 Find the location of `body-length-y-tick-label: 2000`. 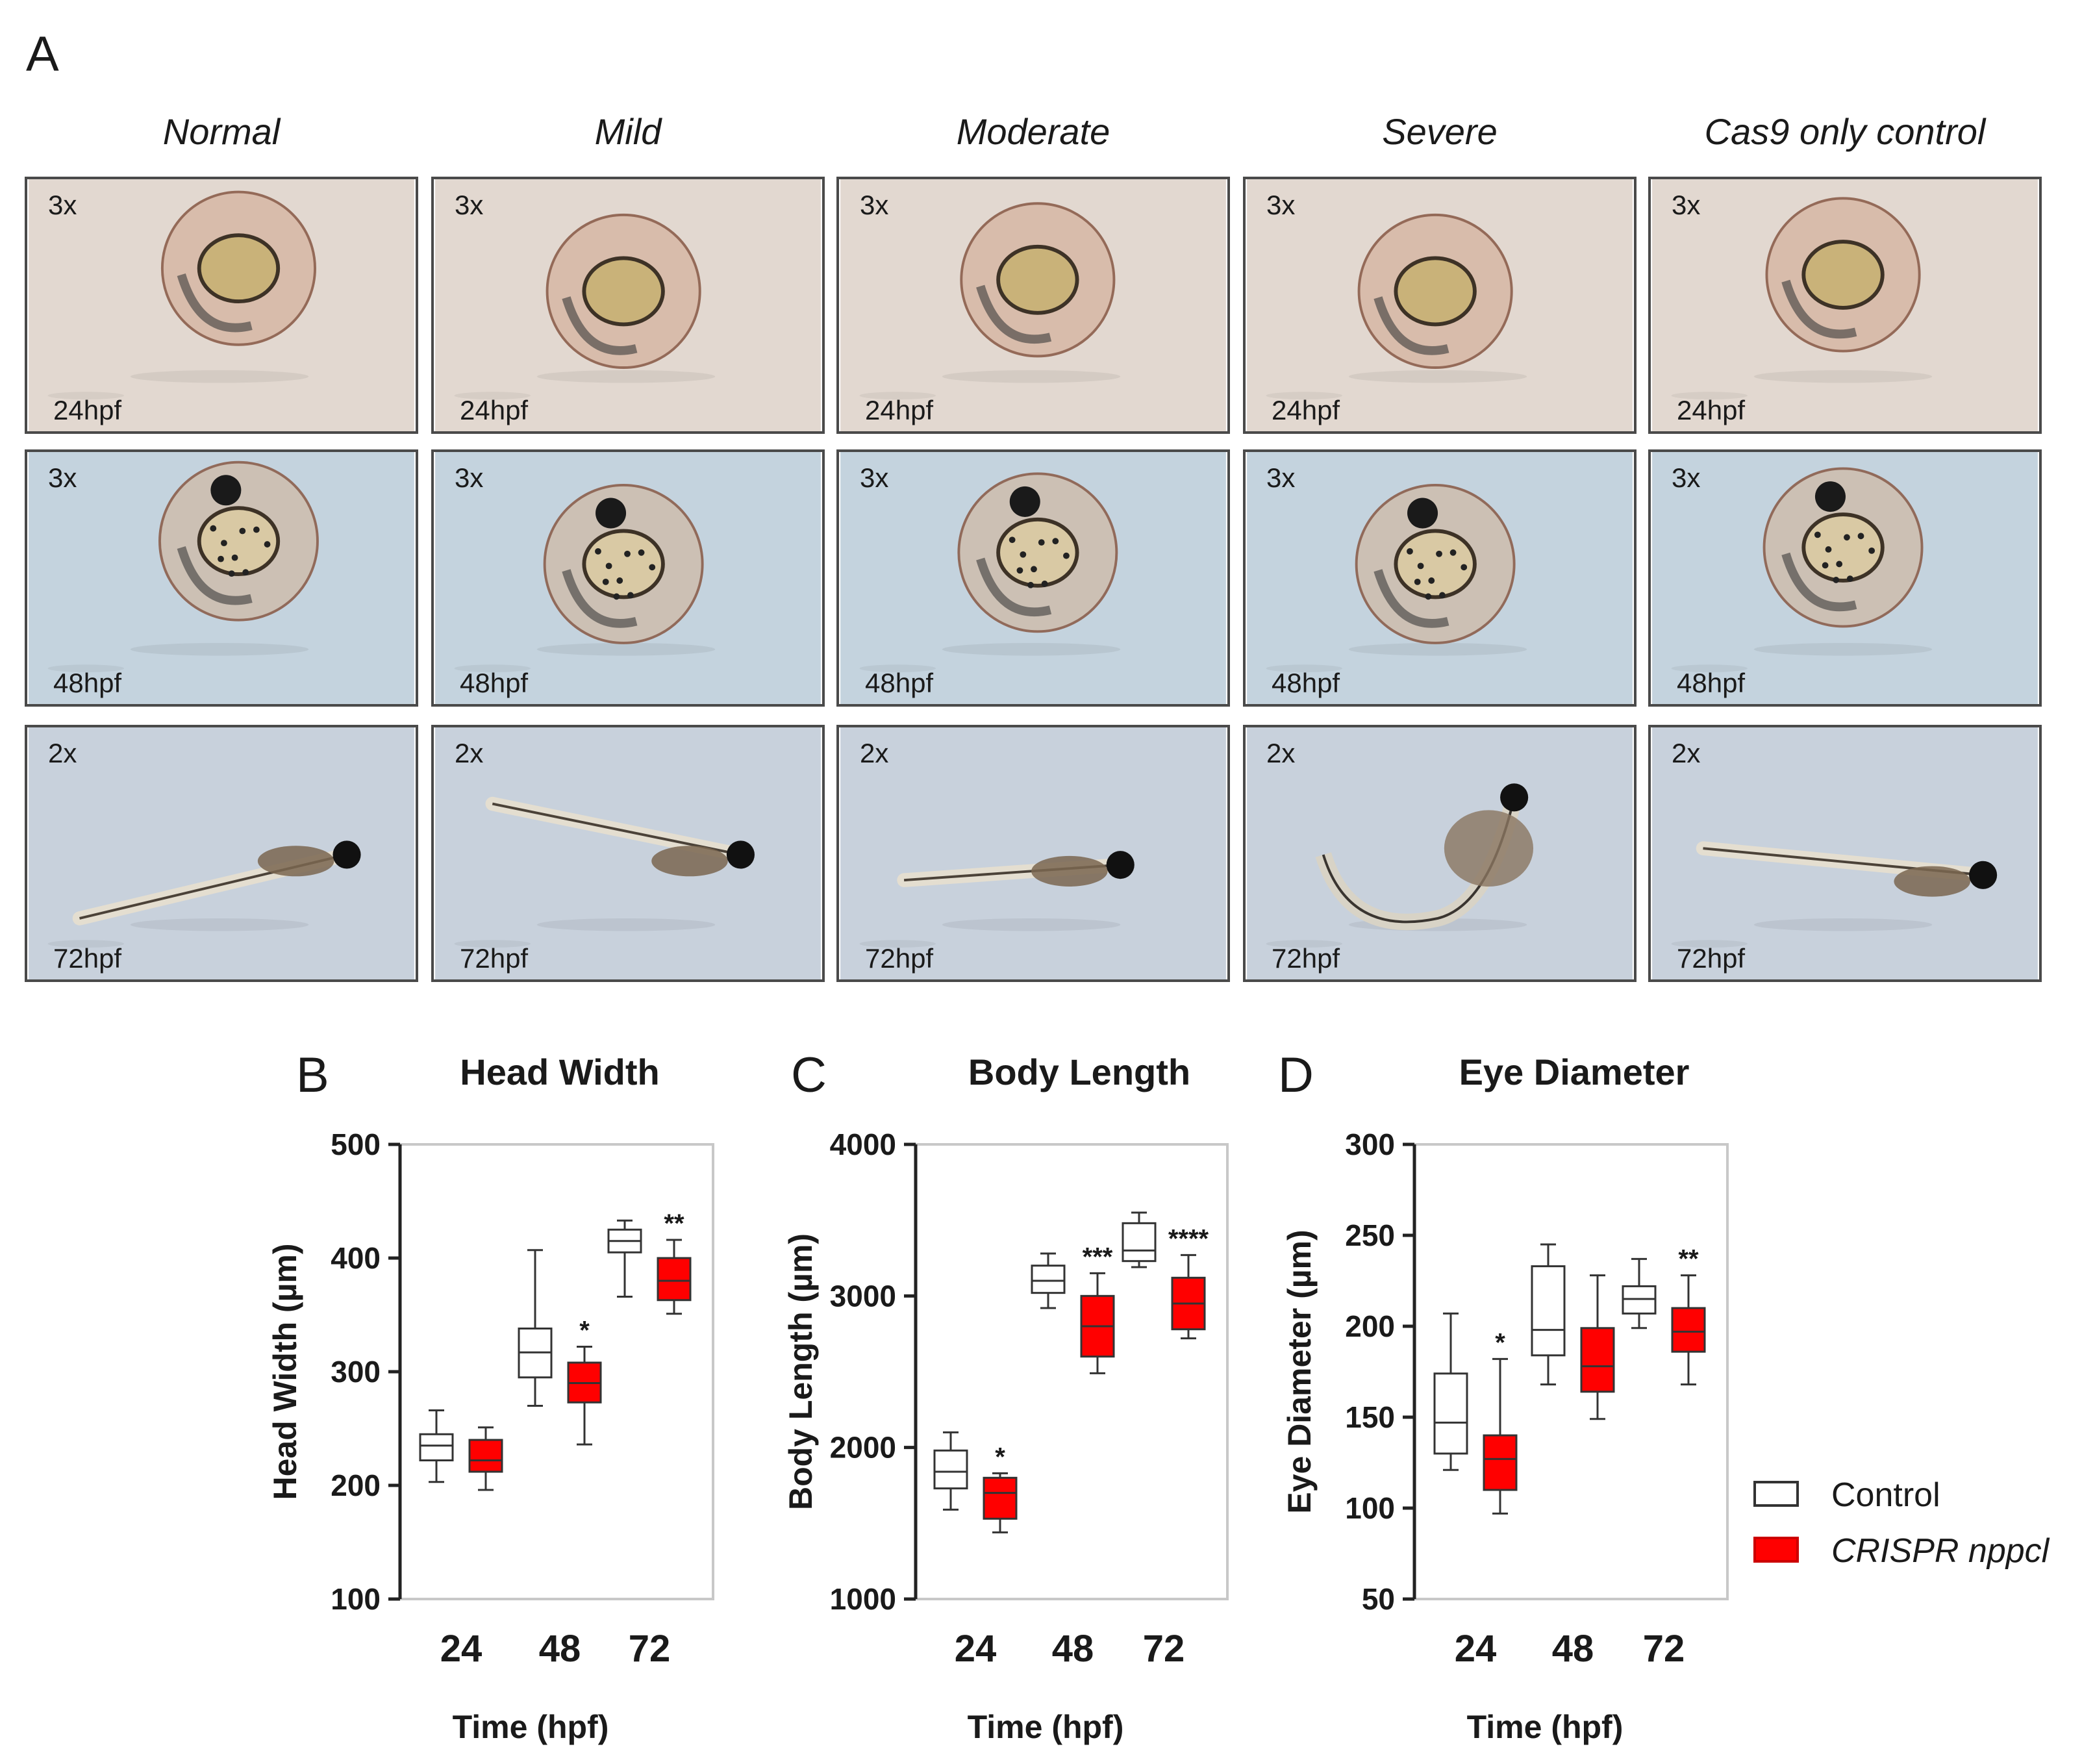

body-length-y-tick-label: 2000 is located at coordinates (863, 1448).